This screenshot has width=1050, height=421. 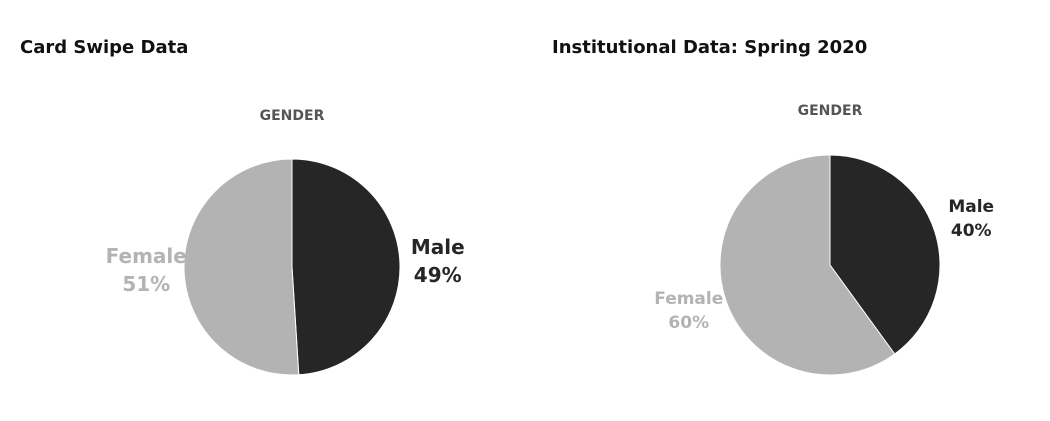 What do you see at coordinates (709, 47) in the screenshot?
I see `chart-title: Institutional Data: Spring 2020` at bounding box center [709, 47].